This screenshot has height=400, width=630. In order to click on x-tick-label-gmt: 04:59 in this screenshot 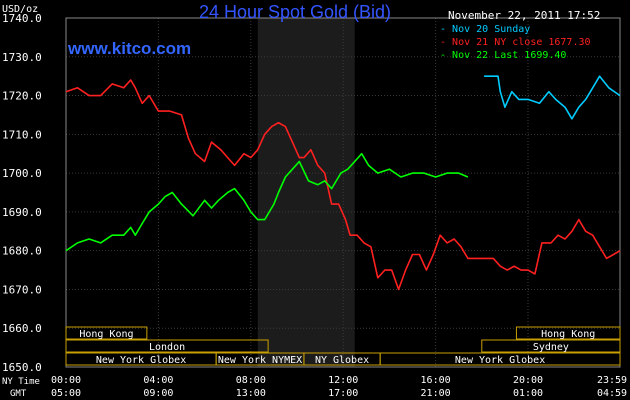, I will do `click(612, 393)`.